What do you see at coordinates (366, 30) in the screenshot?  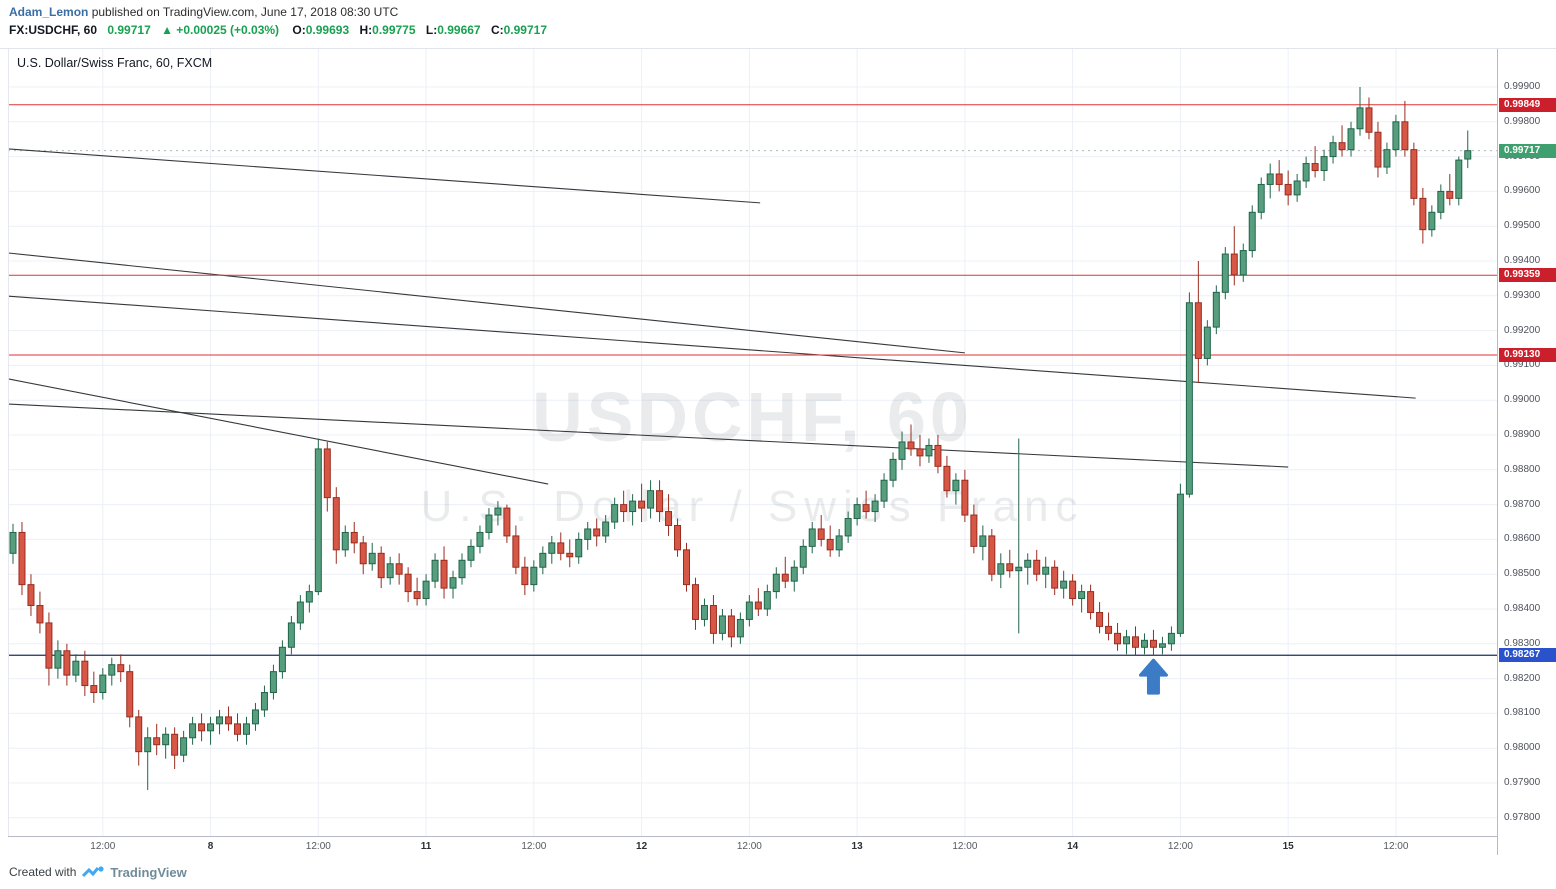 I see `high-label: H:` at bounding box center [366, 30].